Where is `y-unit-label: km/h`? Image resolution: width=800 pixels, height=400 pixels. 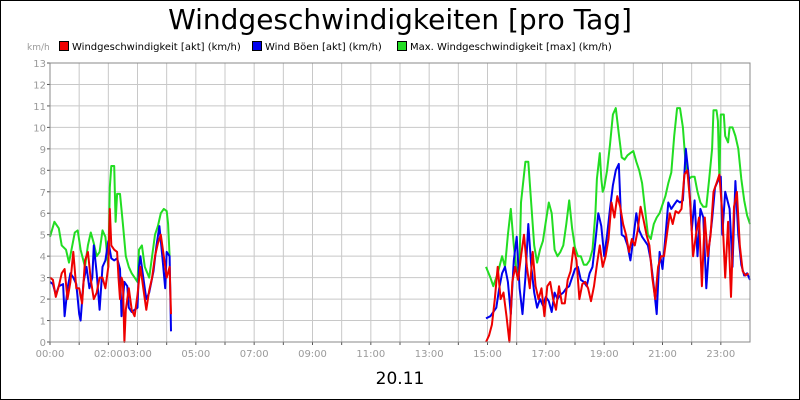 y-unit-label: km/h is located at coordinates (38, 48).